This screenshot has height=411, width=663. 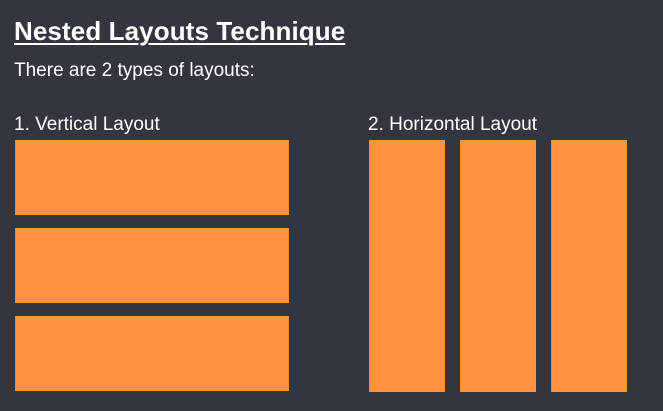 I want to click on page-title: Nested Layouts Technique, so click(x=180, y=31).